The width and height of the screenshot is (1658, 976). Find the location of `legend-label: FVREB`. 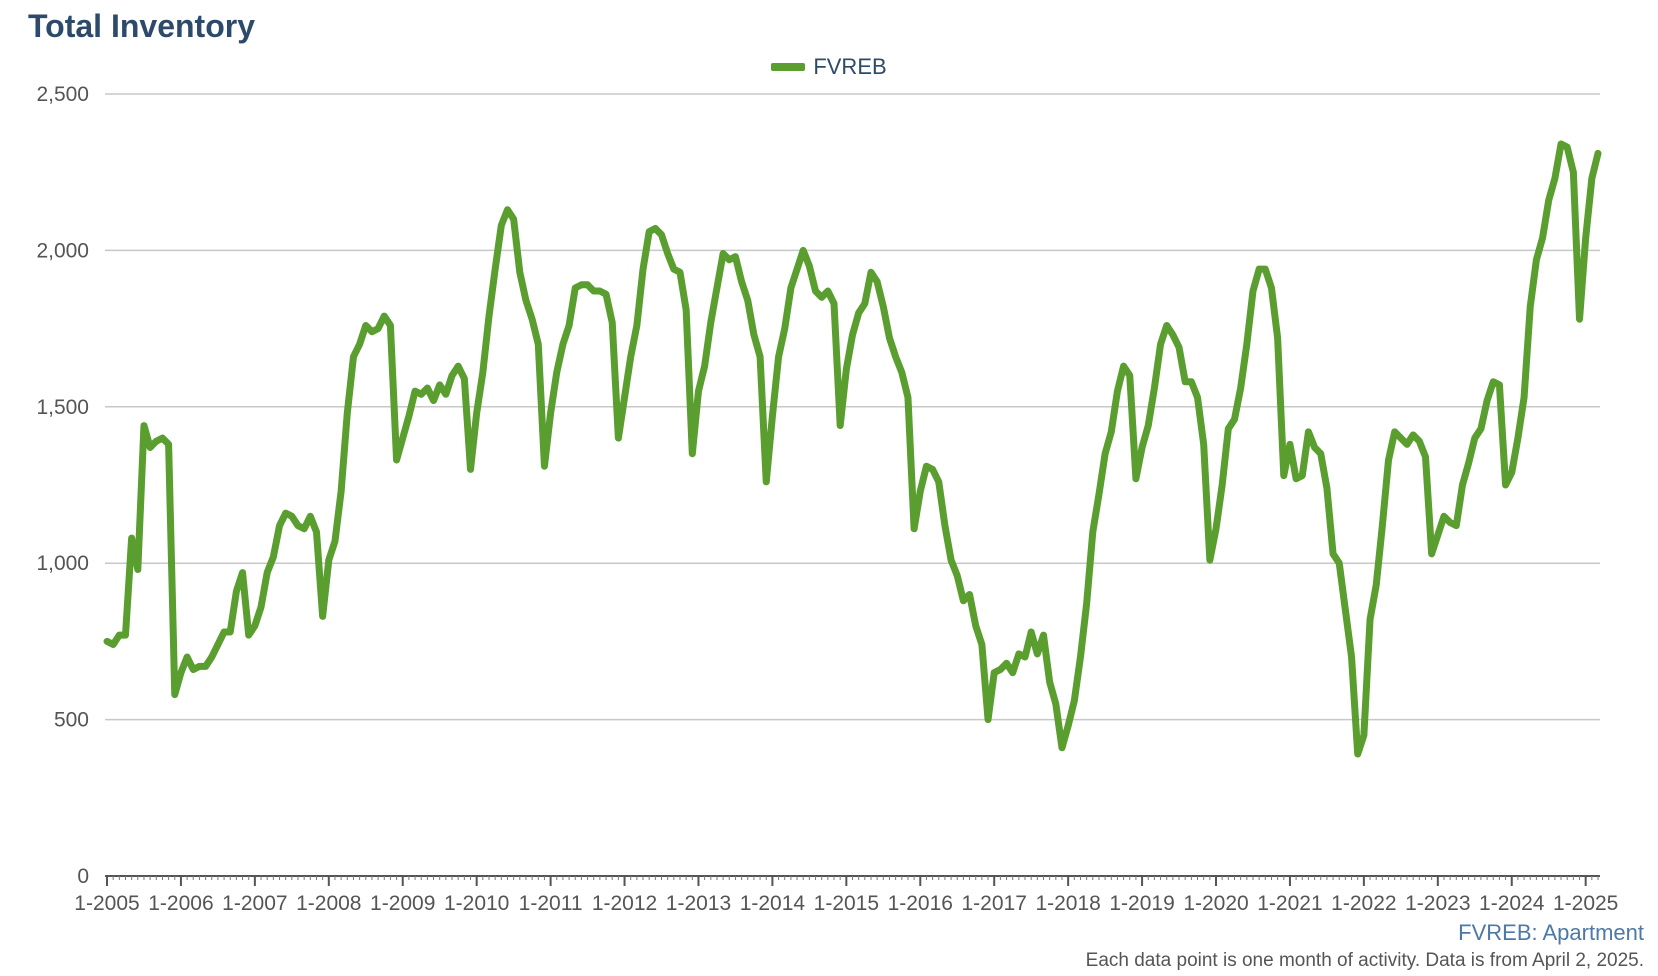

legend-label: FVREB is located at coordinates (850, 66).